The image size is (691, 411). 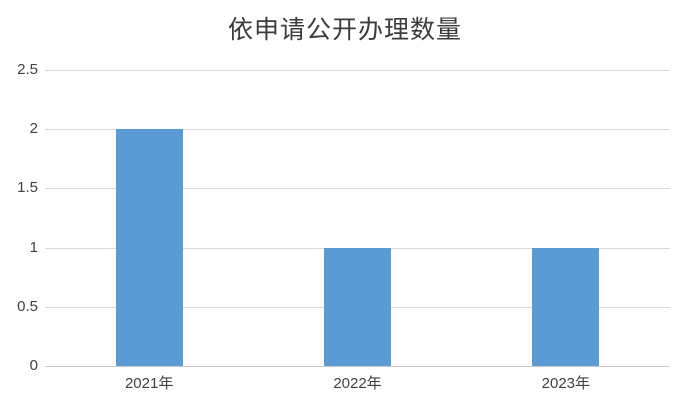 I want to click on y-axis-tick-label: 0, so click(x=33, y=365).